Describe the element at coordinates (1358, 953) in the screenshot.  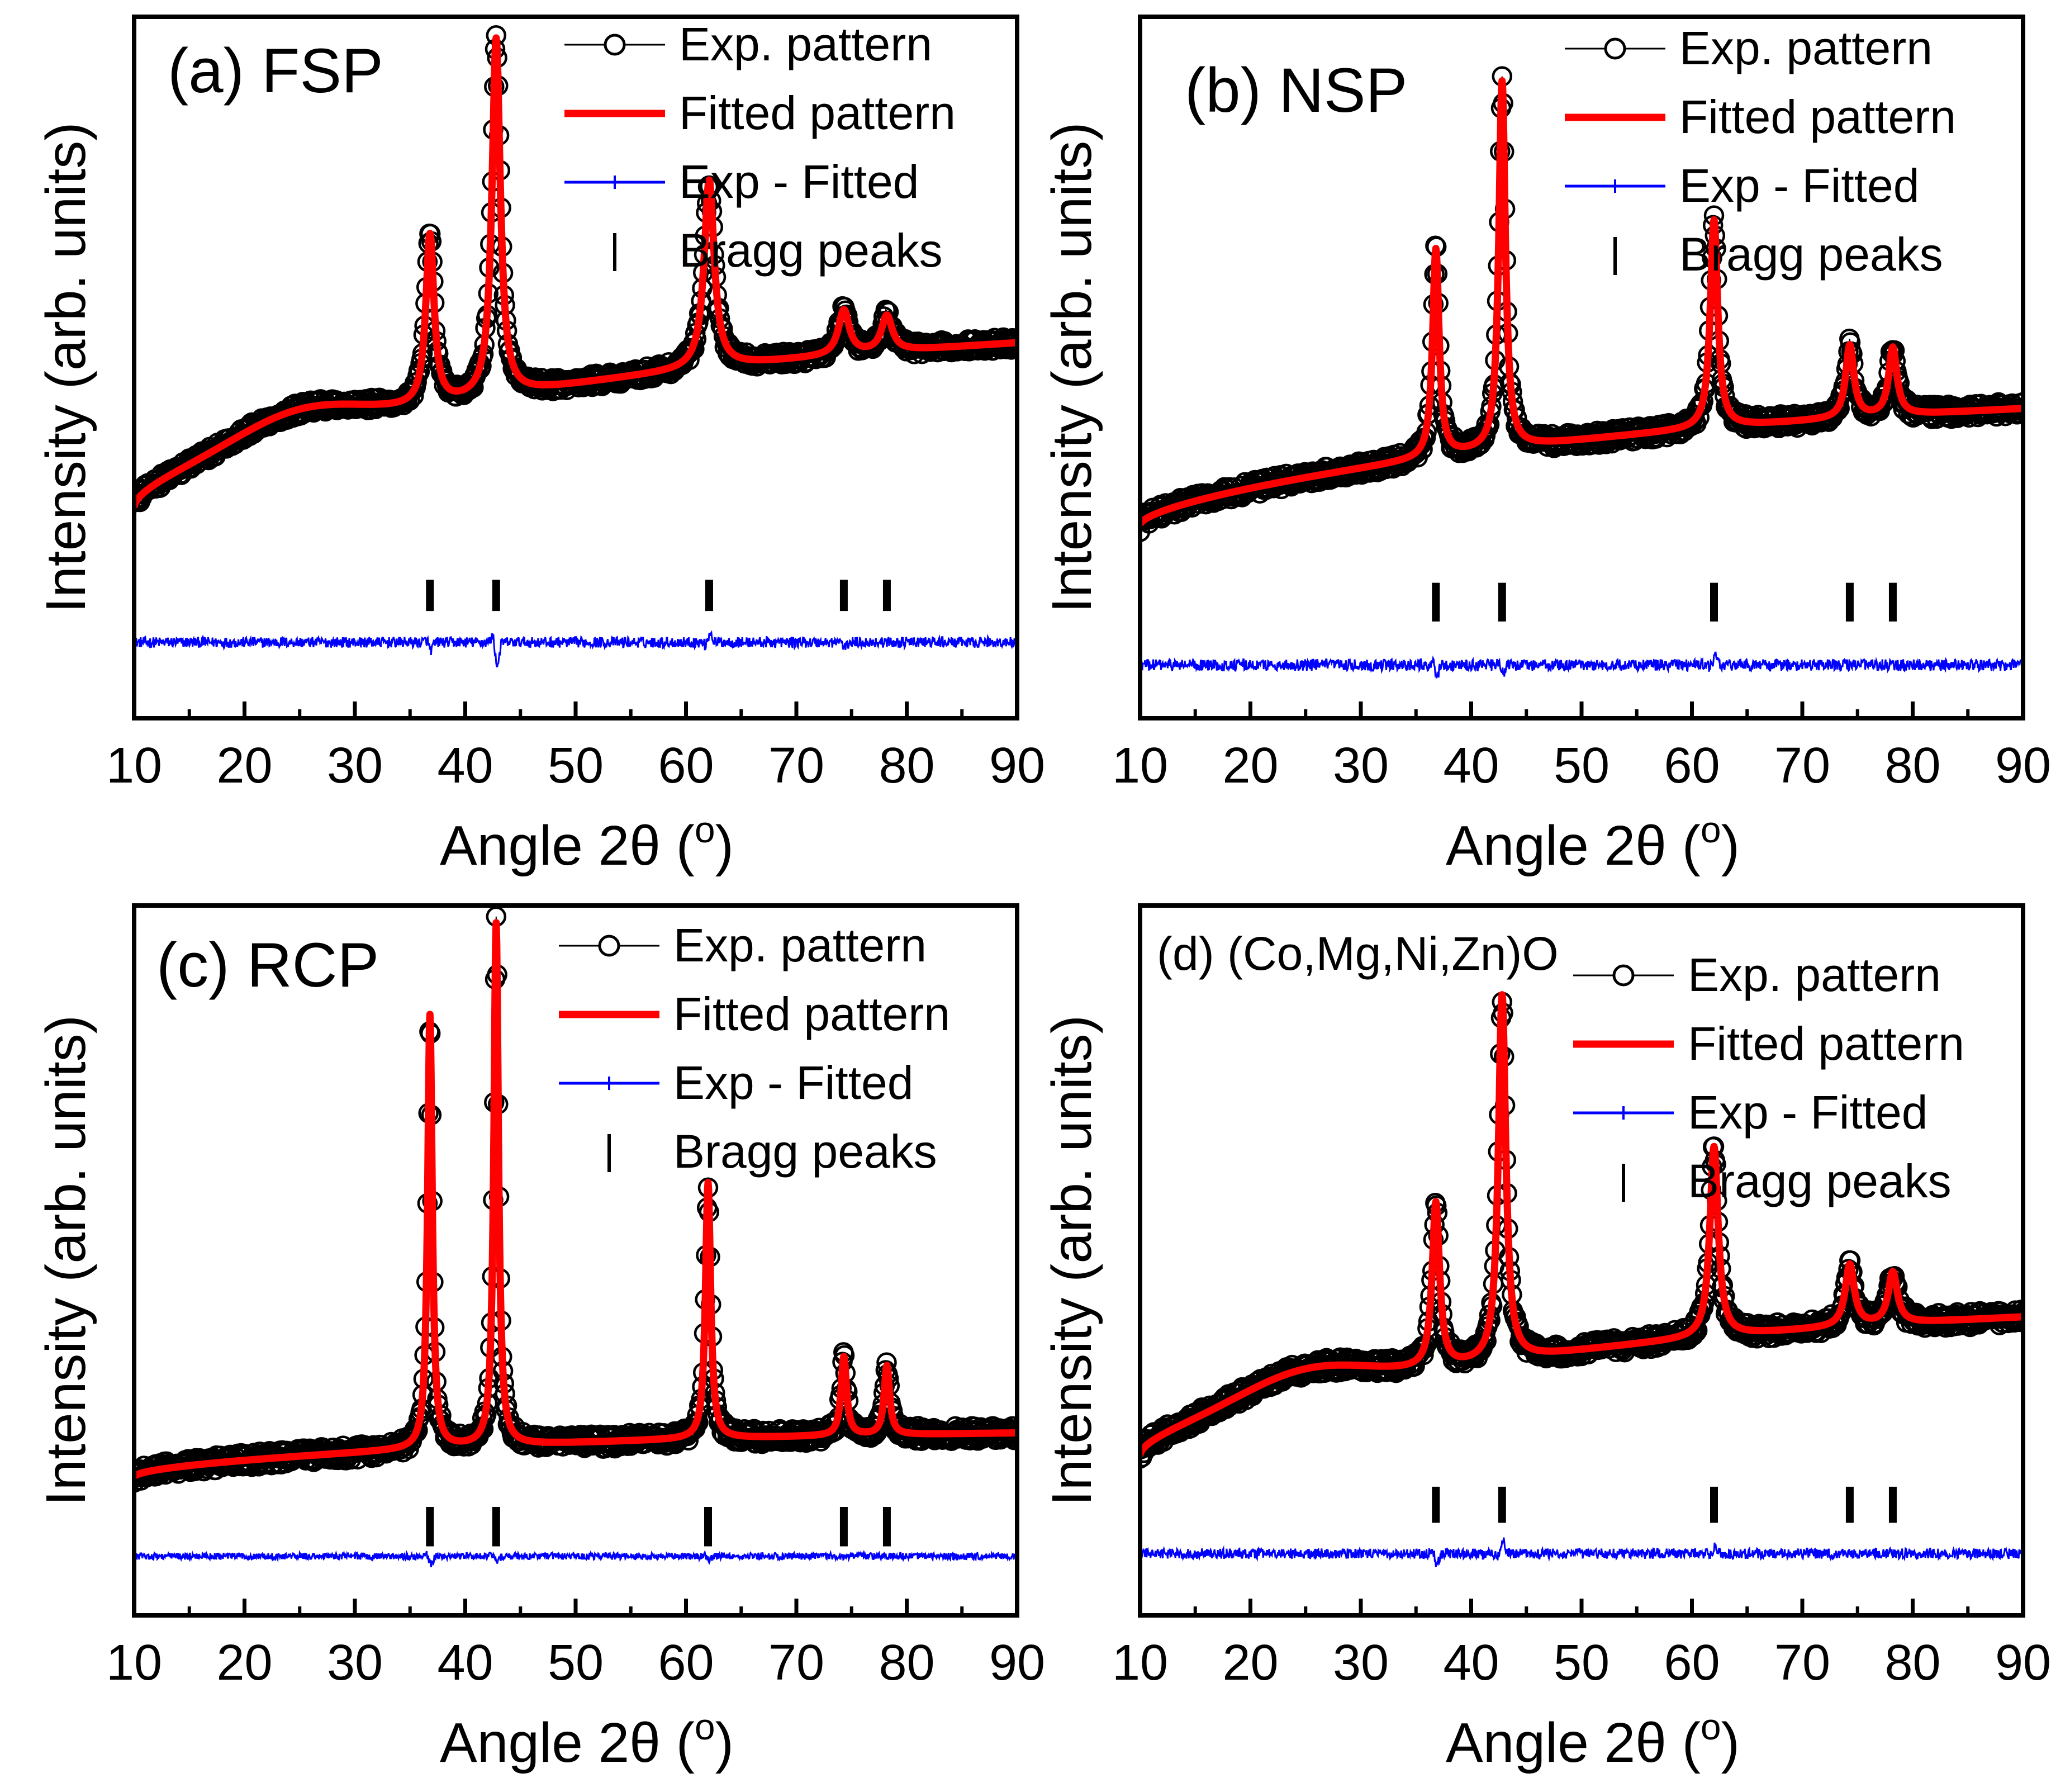
I see `panel-title: (d) (Co,Mg,Ni,Zn)O` at that location.